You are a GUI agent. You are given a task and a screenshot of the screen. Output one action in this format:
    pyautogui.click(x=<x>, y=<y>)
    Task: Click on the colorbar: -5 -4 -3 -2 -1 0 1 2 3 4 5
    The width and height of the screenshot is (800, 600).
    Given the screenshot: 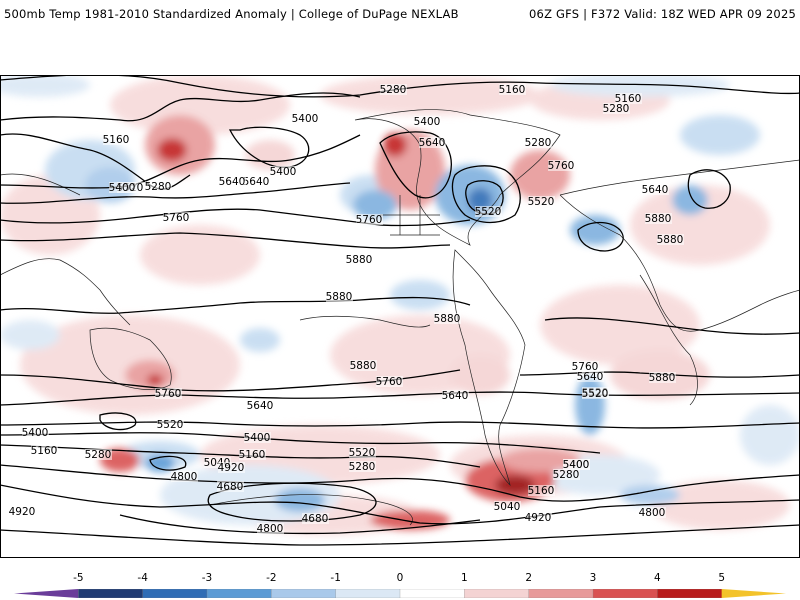 What is the action you would take?
    pyautogui.click(x=400, y=586)
    